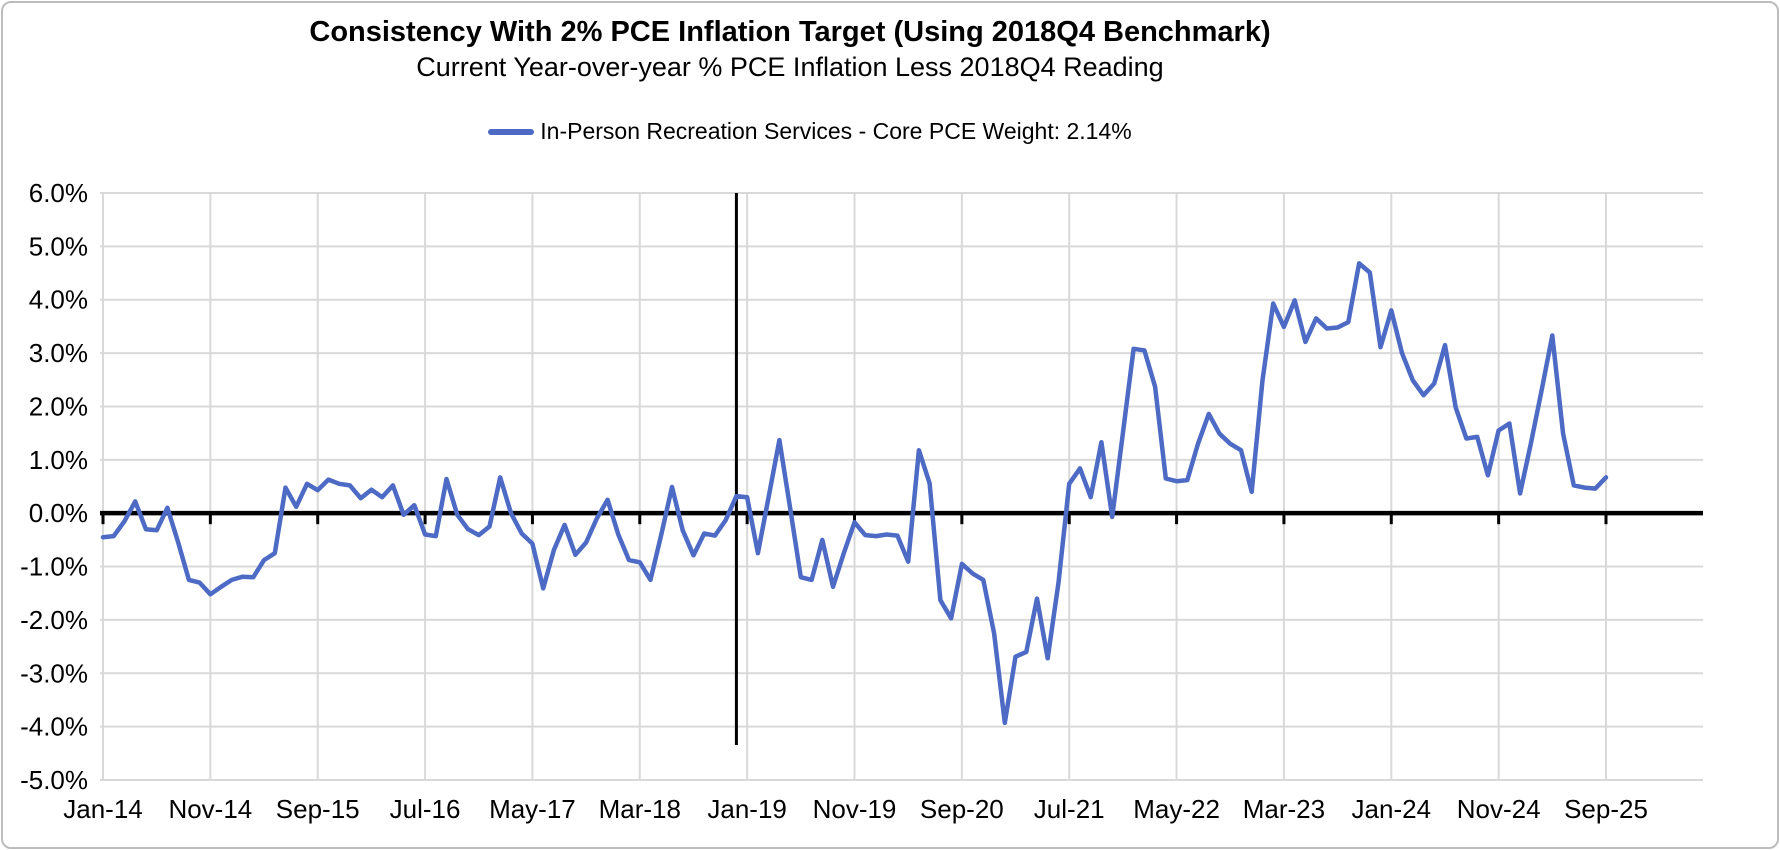 The image size is (1780, 850). Describe the element at coordinates (855, 809) in the screenshot. I see `x-tick-label: Nov-19` at that location.